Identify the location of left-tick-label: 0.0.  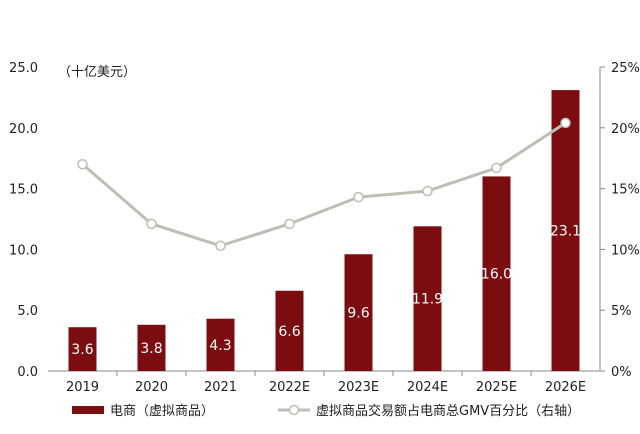
(27, 372).